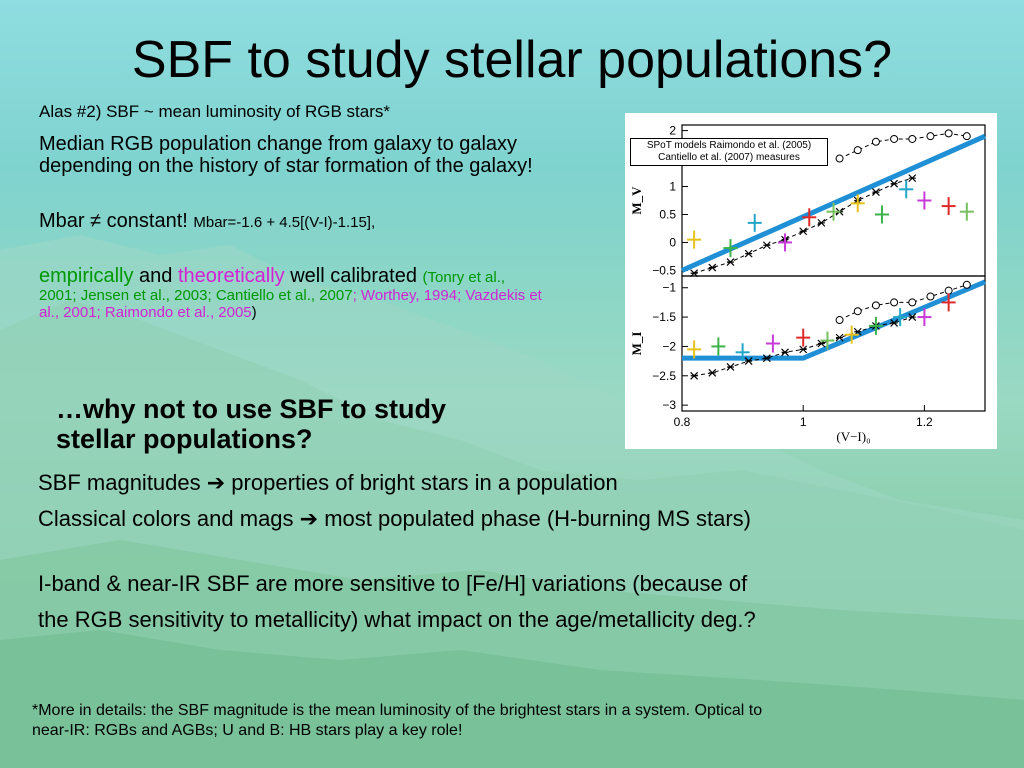 The image size is (1024, 768). What do you see at coordinates (729, 157) in the screenshot?
I see `caption-line-2: Cantiello et al. (2007) measures` at bounding box center [729, 157].